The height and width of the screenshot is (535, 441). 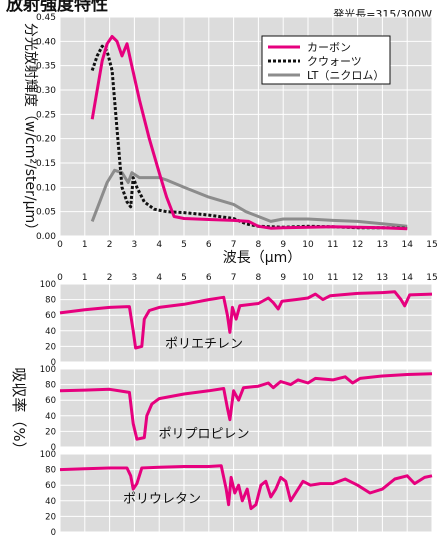 What do you see at coordinates (234, 245) in the screenshot?
I see `top-x-tick-label: 7` at bounding box center [234, 245].